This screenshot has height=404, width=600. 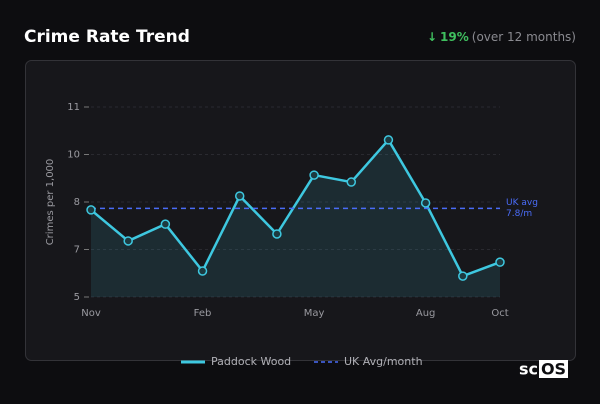 I want to click on change-note: (over 12 months), so click(x=524, y=37).